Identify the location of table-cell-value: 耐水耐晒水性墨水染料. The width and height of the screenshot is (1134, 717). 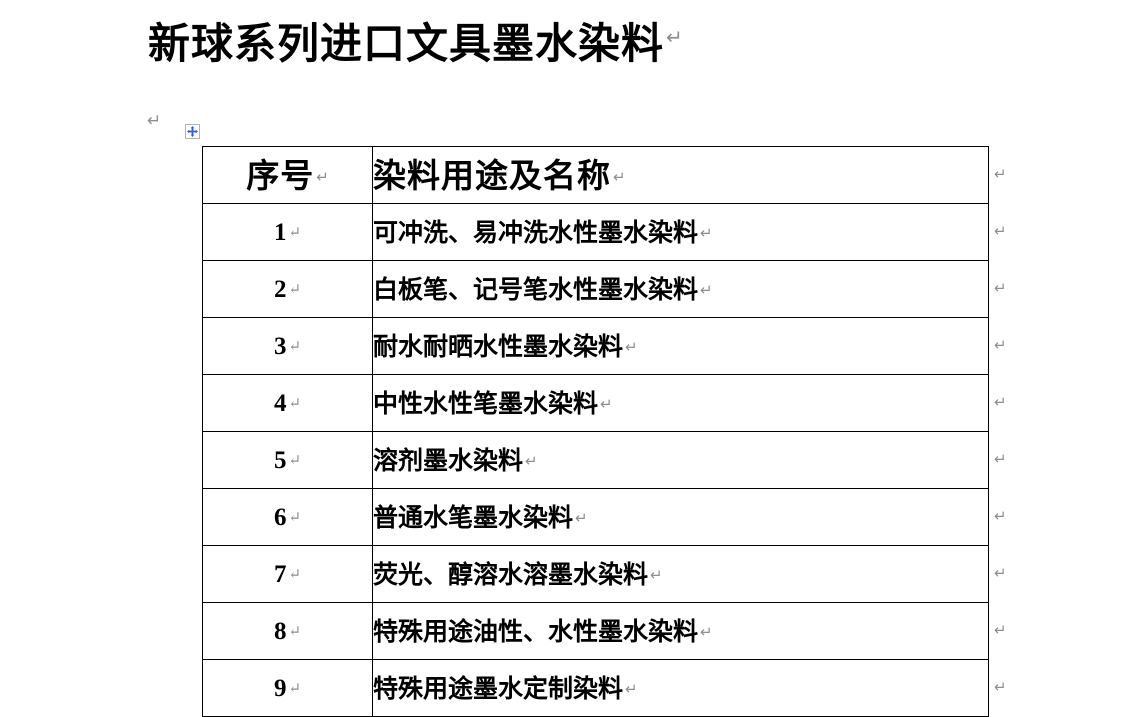
(498, 346).